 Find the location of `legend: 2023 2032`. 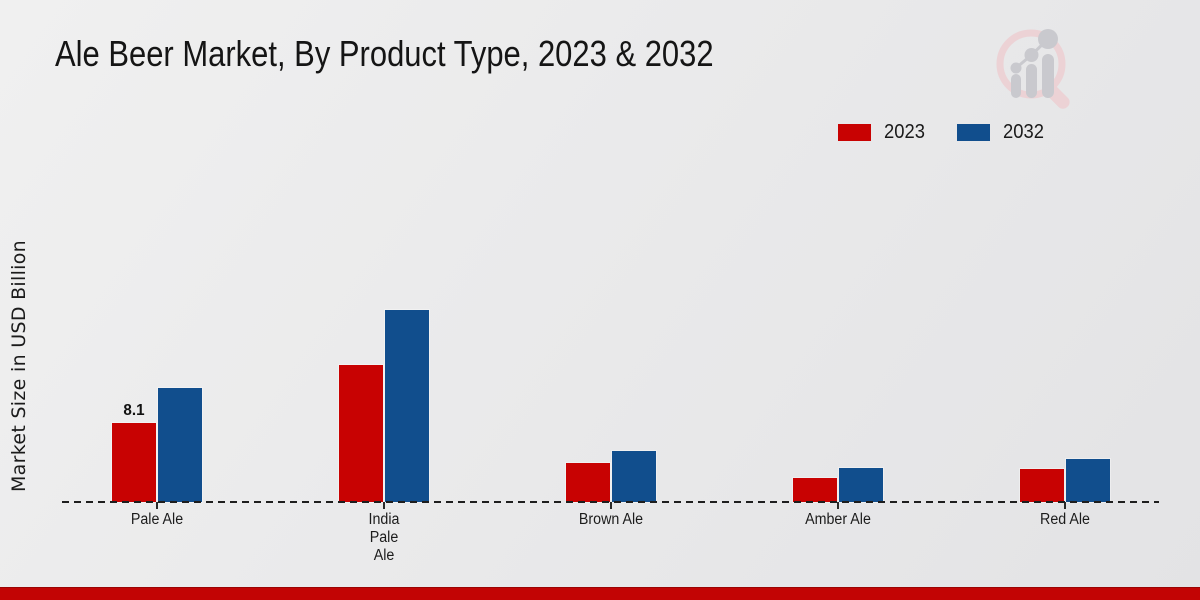

legend: 2023 2032 is located at coordinates (942, 132).